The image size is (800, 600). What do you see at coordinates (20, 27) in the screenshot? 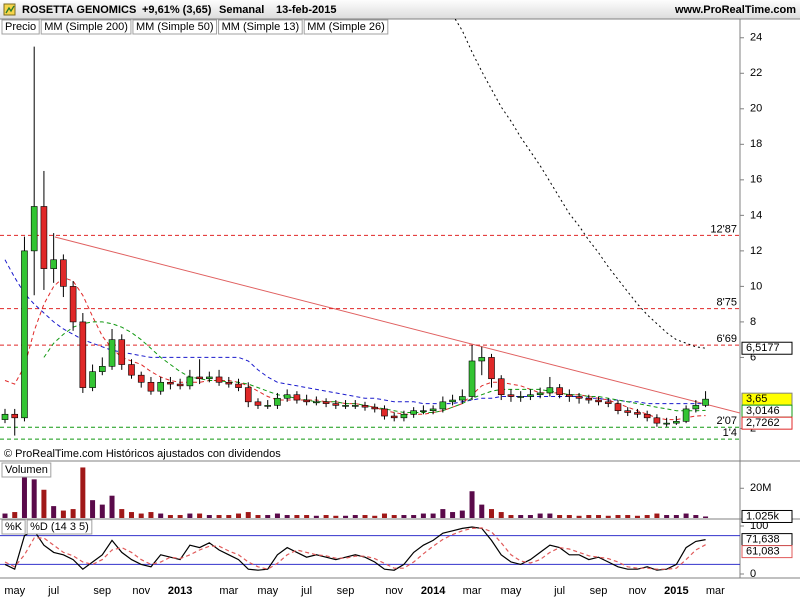
I see `legend-text: Precio` at bounding box center [20, 27].